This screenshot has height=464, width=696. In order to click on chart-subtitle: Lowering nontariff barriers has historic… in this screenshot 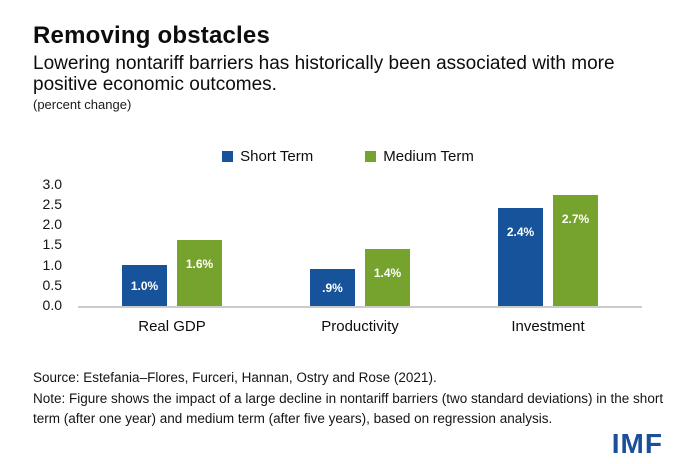, I will do `click(324, 74)`.